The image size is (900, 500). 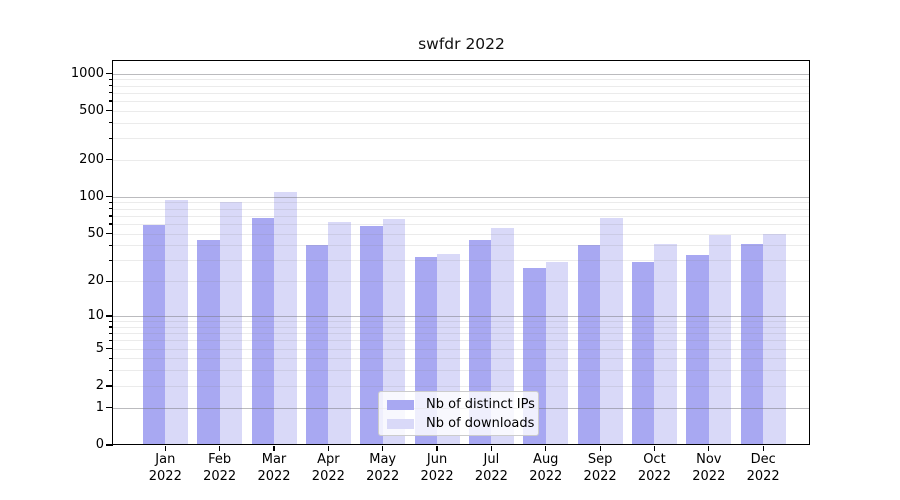 What do you see at coordinates (317, 345) in the screenshot?
I see `bar-ips-apr` at bounding box center [317, 345].